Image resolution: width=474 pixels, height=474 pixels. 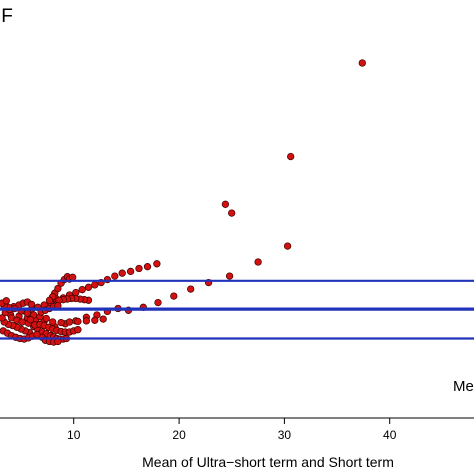 I want to click on x-axis-ticks: 10 20 30 40, so click(x=232, y=430).